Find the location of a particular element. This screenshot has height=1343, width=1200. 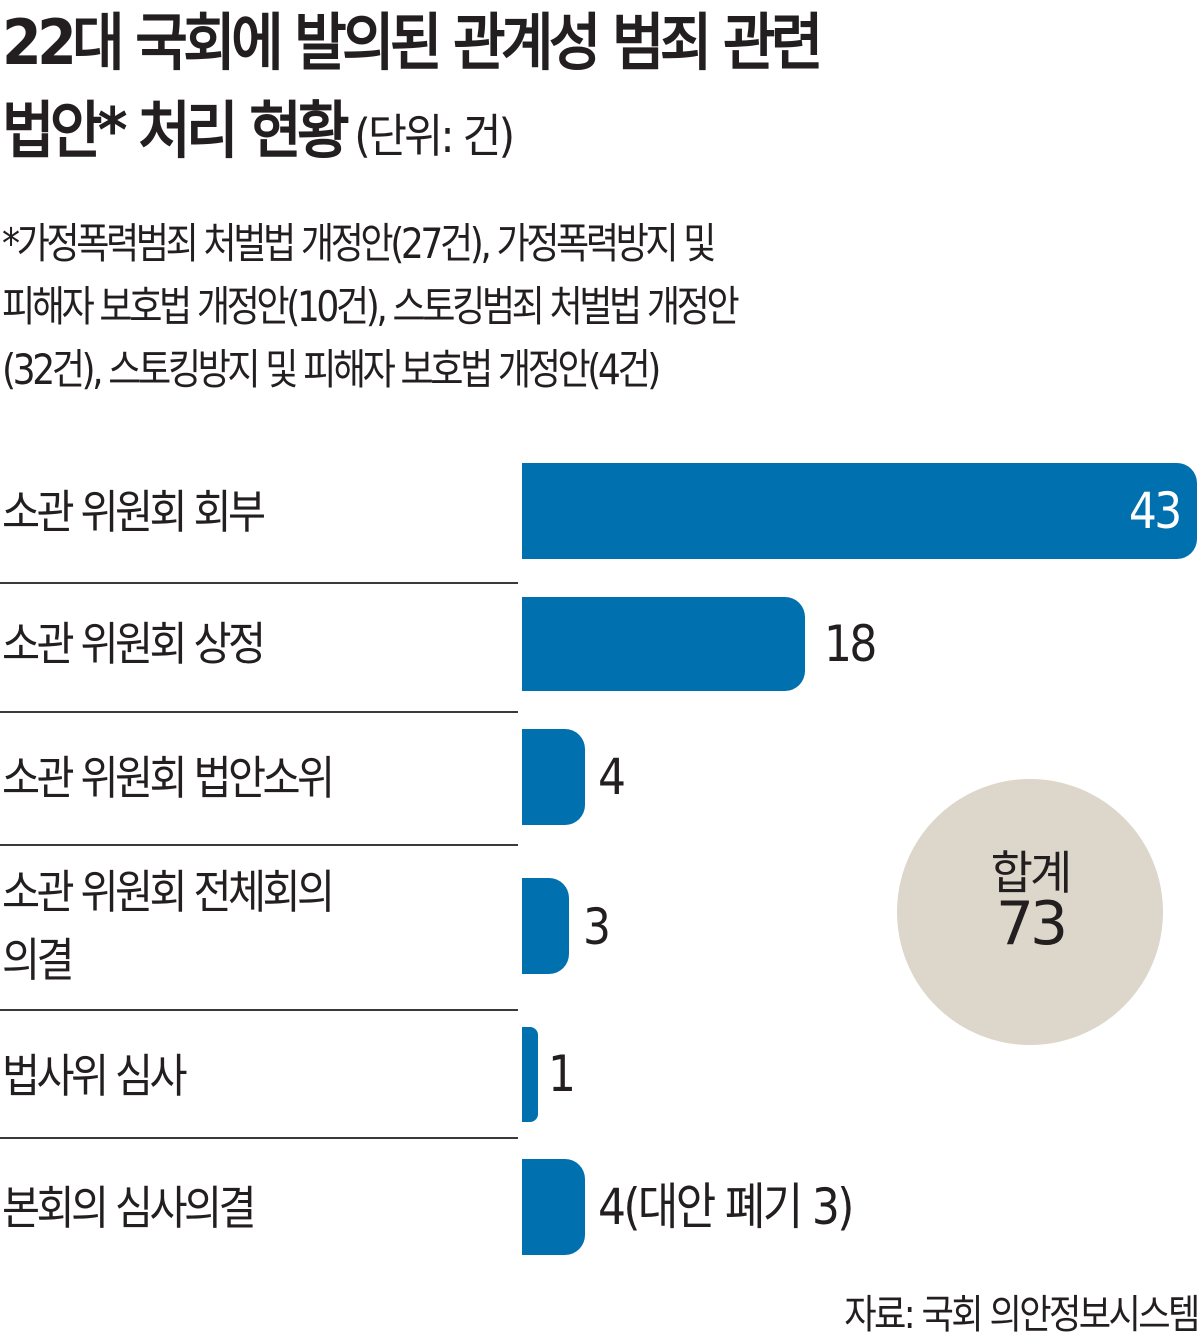

total-circle: 합계 73 is located at coordinates (1030, 912).